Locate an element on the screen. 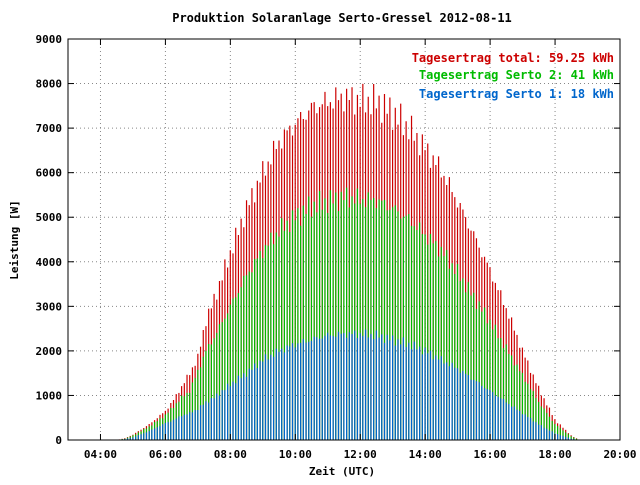 The width and height of the screenshot is (640, 485). x-tick-label: 14:00 is located at coordinates (425, 454).